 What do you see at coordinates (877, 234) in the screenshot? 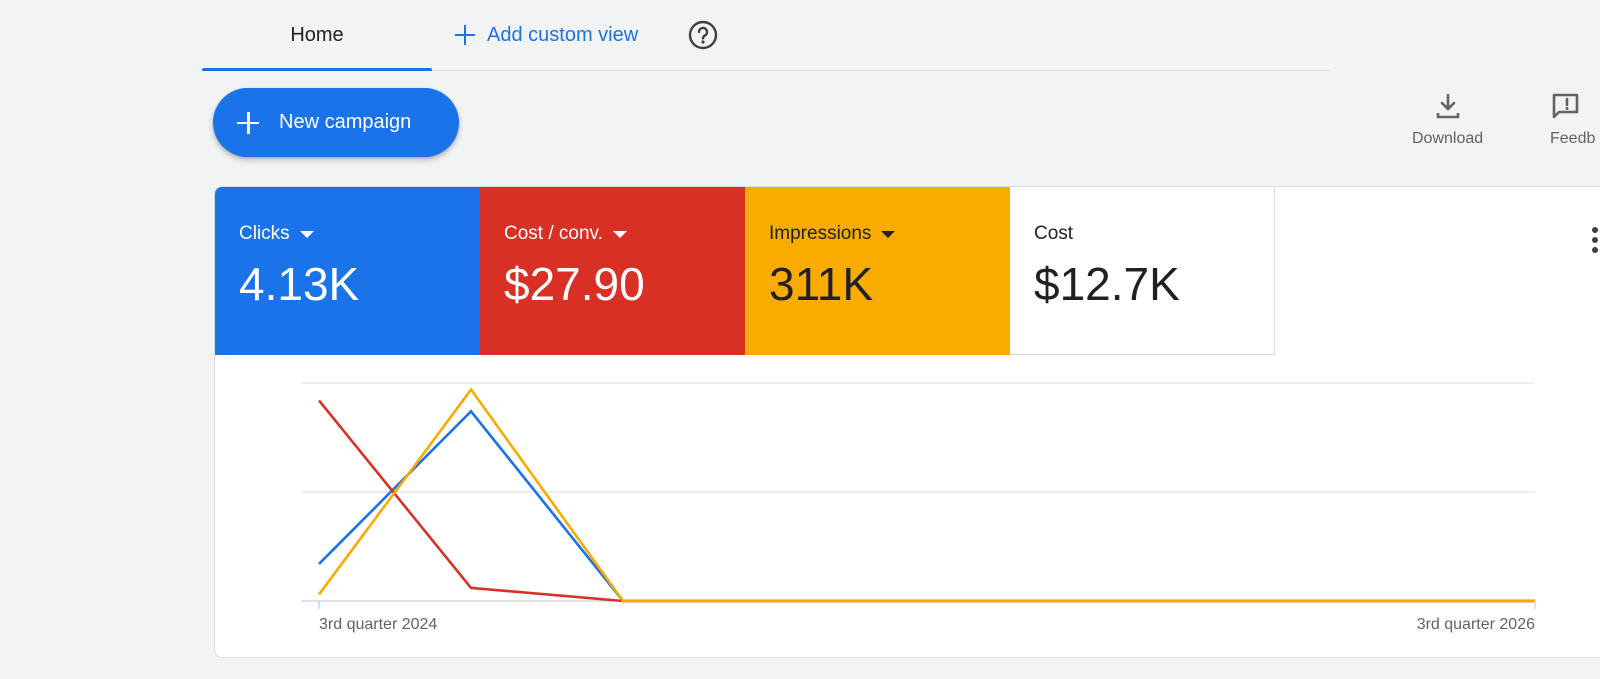
I see `metric-label-wrap: Impressions` at bounding box center [877, 234].